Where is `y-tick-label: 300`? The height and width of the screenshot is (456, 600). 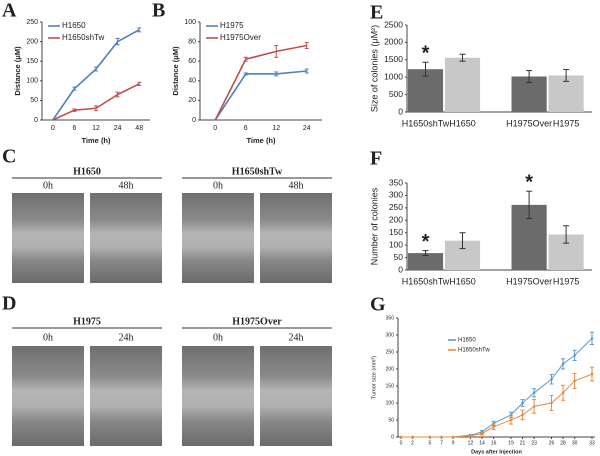
y-tick-label: 300 is located at coordinates (396, 195).